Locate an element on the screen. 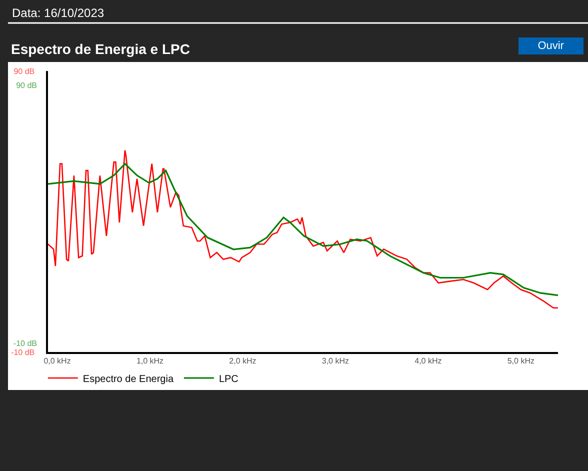 This screenshot has height=471, width=588. x-tick-label: 2,0 kHz is located at coordinates (242, 361).